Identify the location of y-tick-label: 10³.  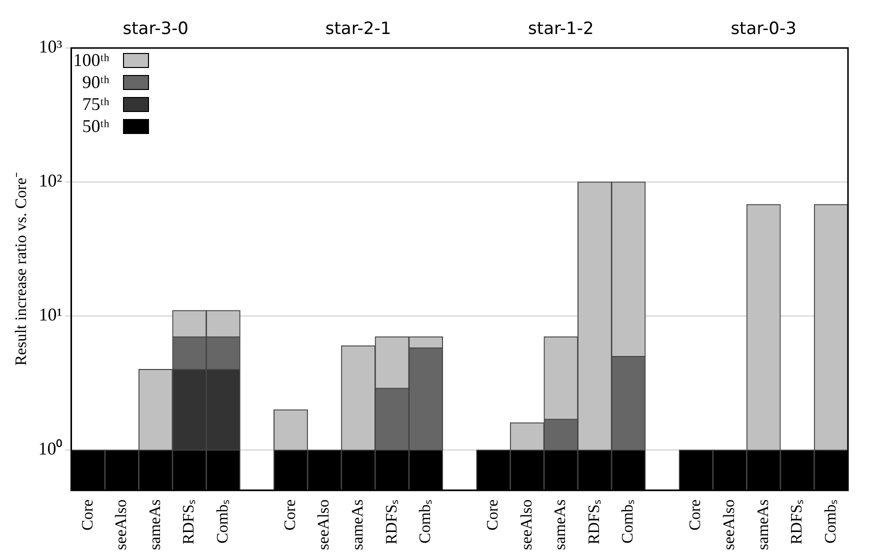
(50, 46).